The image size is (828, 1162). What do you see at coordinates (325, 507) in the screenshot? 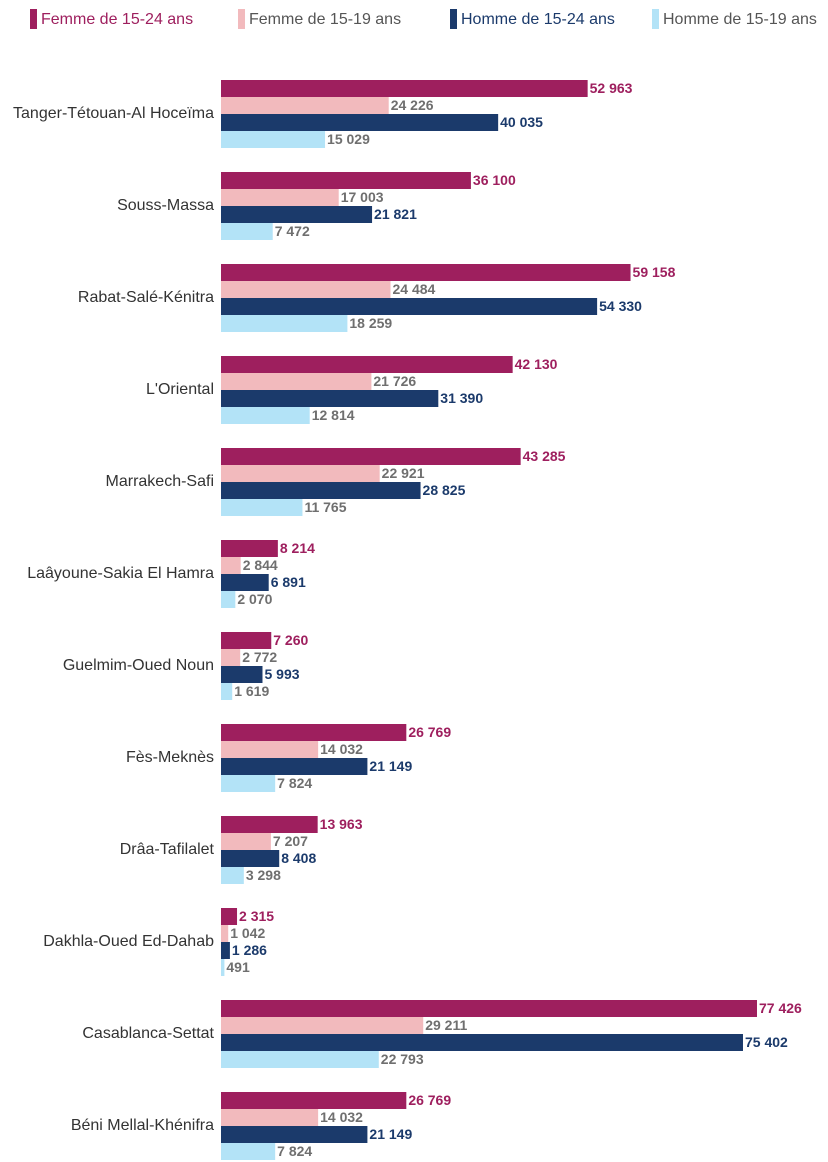
I see `value-label: 11 765` at bounding box center [325, 507].